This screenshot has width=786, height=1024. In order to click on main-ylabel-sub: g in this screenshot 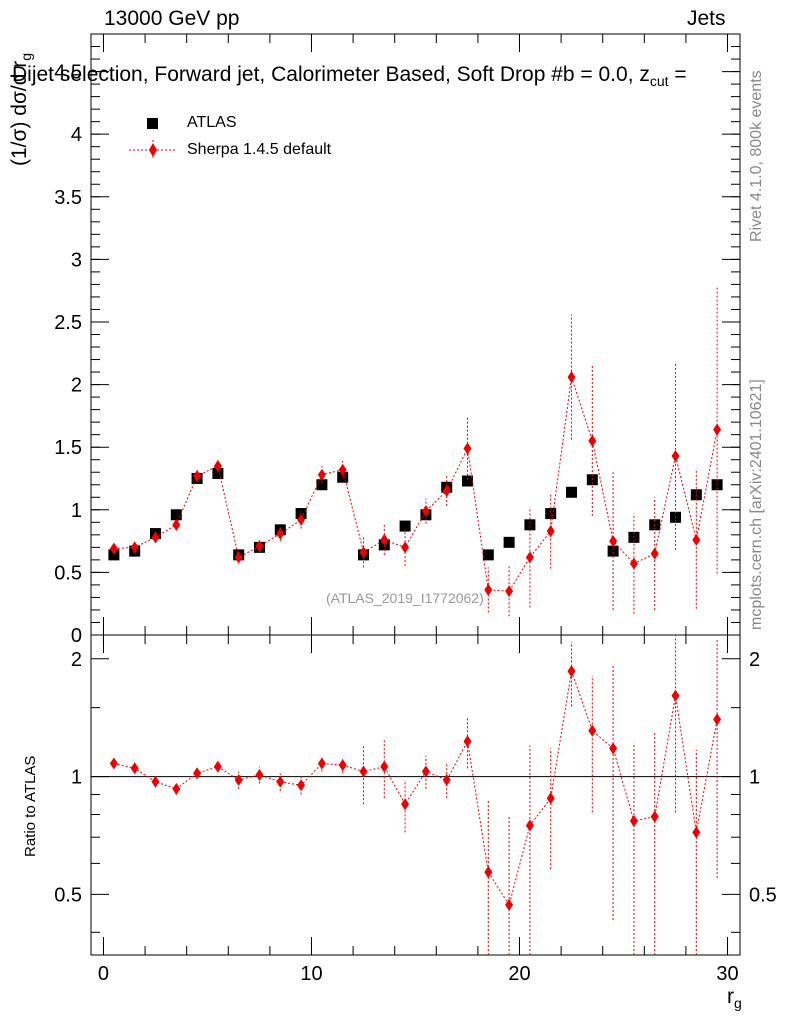, I will do `click(26, 56)`.